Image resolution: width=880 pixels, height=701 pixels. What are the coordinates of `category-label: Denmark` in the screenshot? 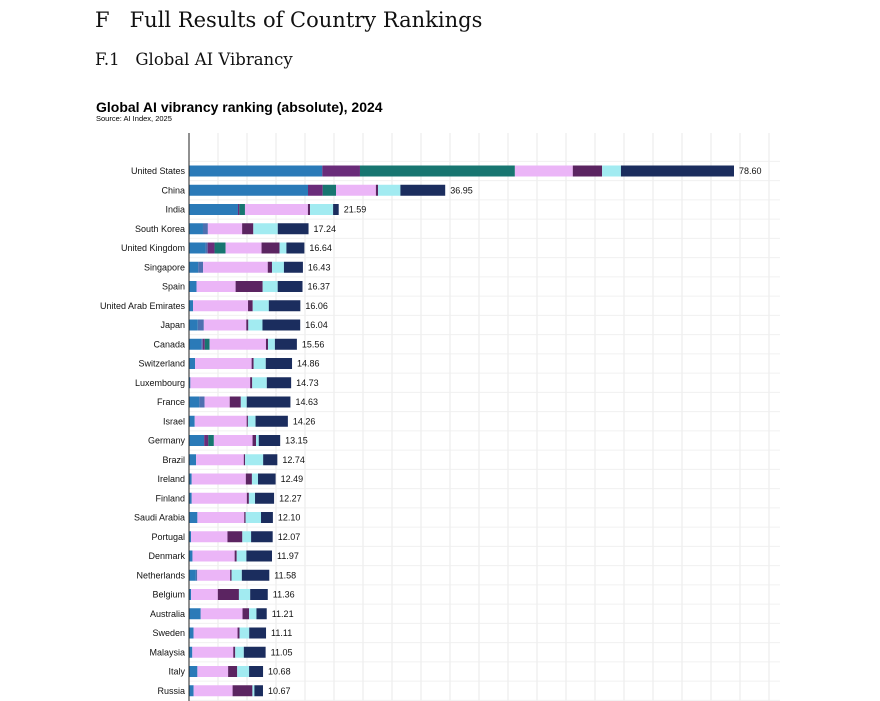 It's located at (166, 556).